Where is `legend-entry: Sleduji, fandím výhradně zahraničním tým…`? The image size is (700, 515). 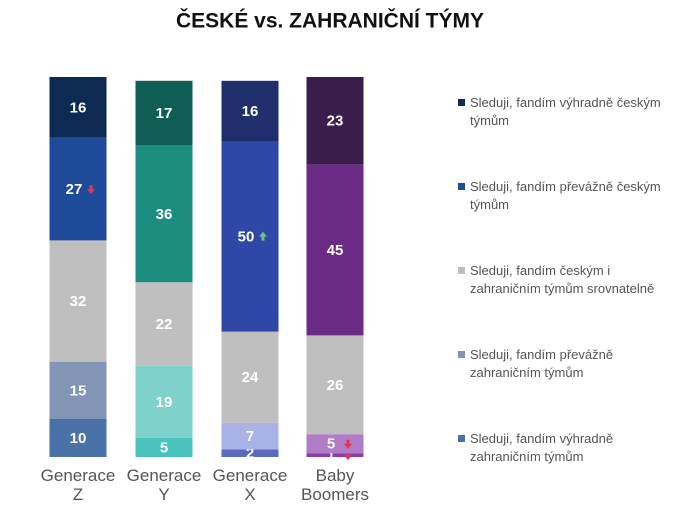 legend-entry: Sleduji, fandím výhradně zahraničním tým… is located at coordinates (566, 448).